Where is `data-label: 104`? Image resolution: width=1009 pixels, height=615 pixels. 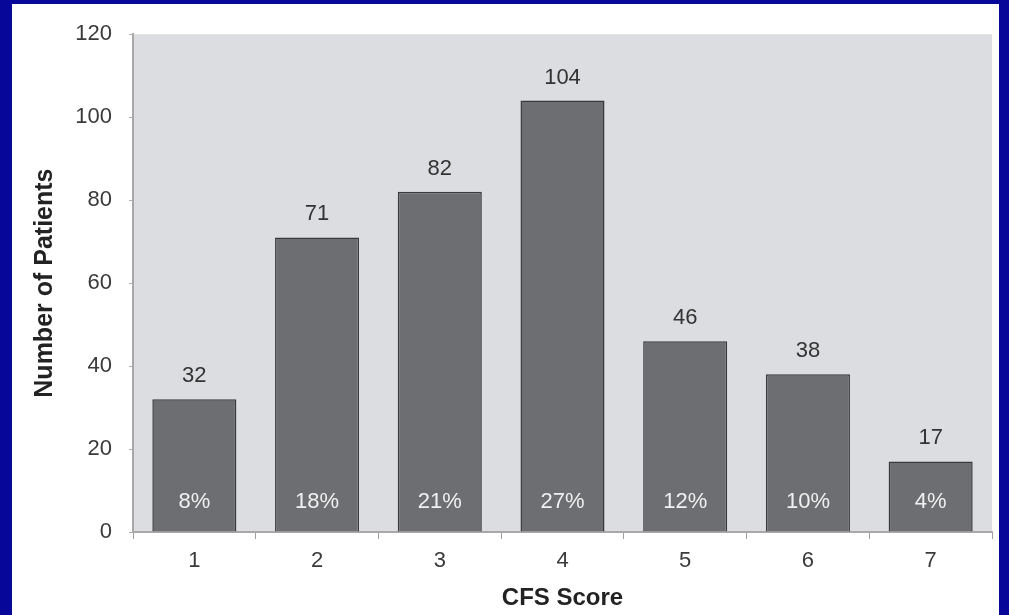 data-label: 104 is located at coordinates (562, 76).